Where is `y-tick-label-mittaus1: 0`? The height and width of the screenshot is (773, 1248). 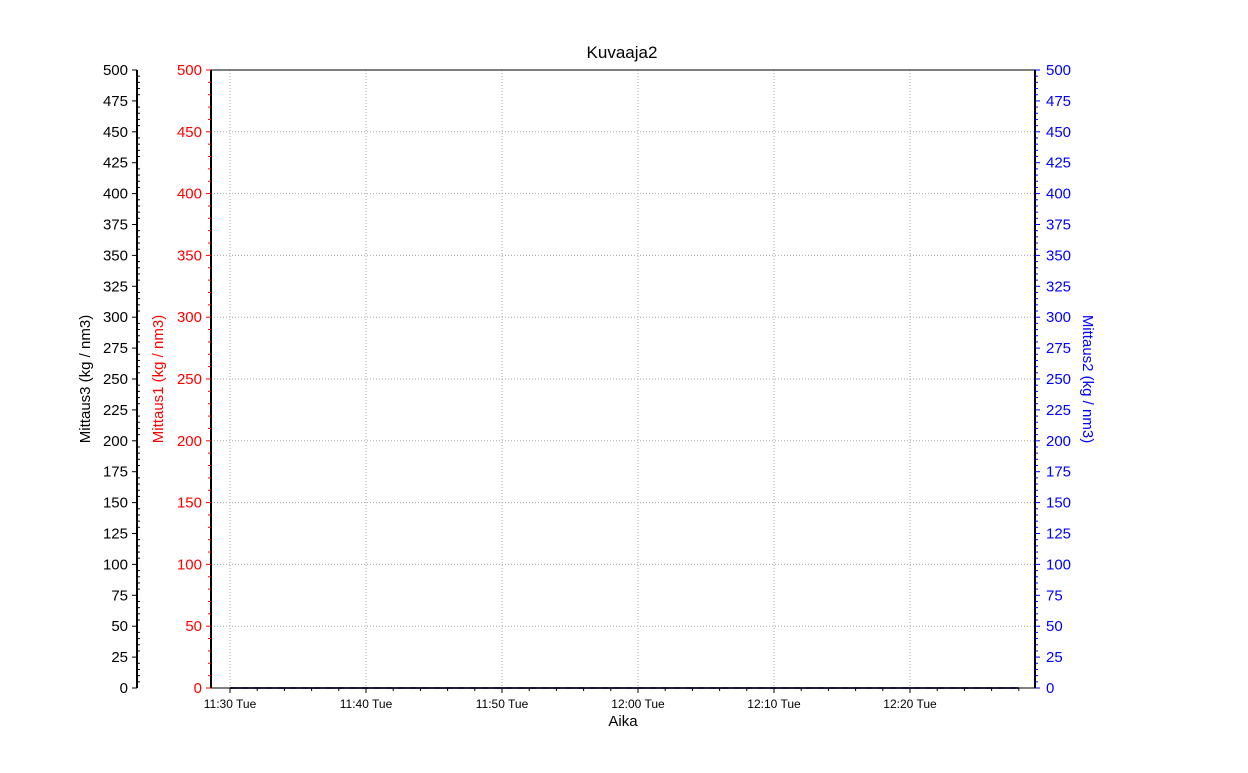 y-tick-label-mittaus1: 0 is located at coordinates (198, 688).